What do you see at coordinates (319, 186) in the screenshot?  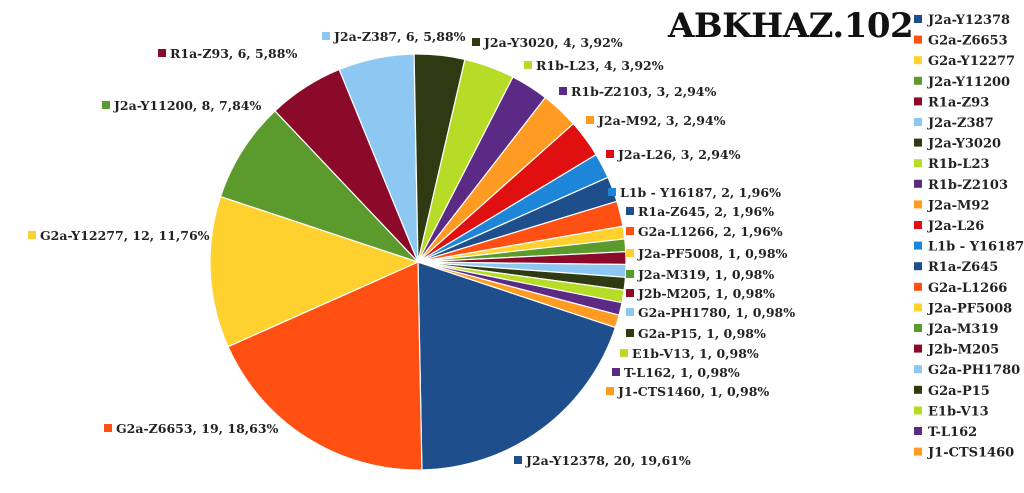 I see `pie-slice-j2a-y11200` at bounding box center [319, 186].